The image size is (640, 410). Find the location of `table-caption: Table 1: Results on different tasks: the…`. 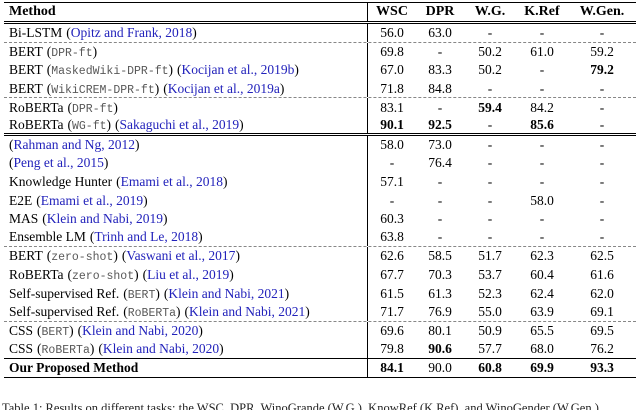

table-caption: Table 1: Results on different tasks: the… is located at coordinates (302, 405).